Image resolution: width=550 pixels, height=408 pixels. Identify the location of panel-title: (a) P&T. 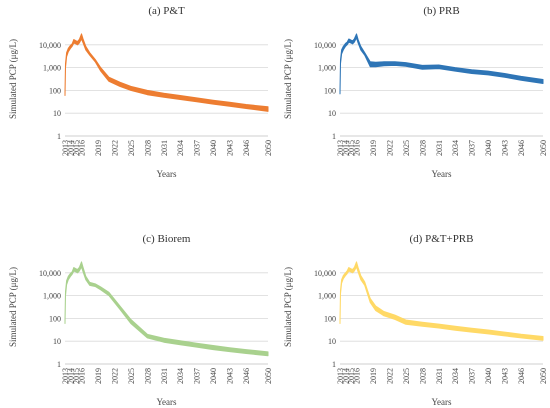
(166, 11).